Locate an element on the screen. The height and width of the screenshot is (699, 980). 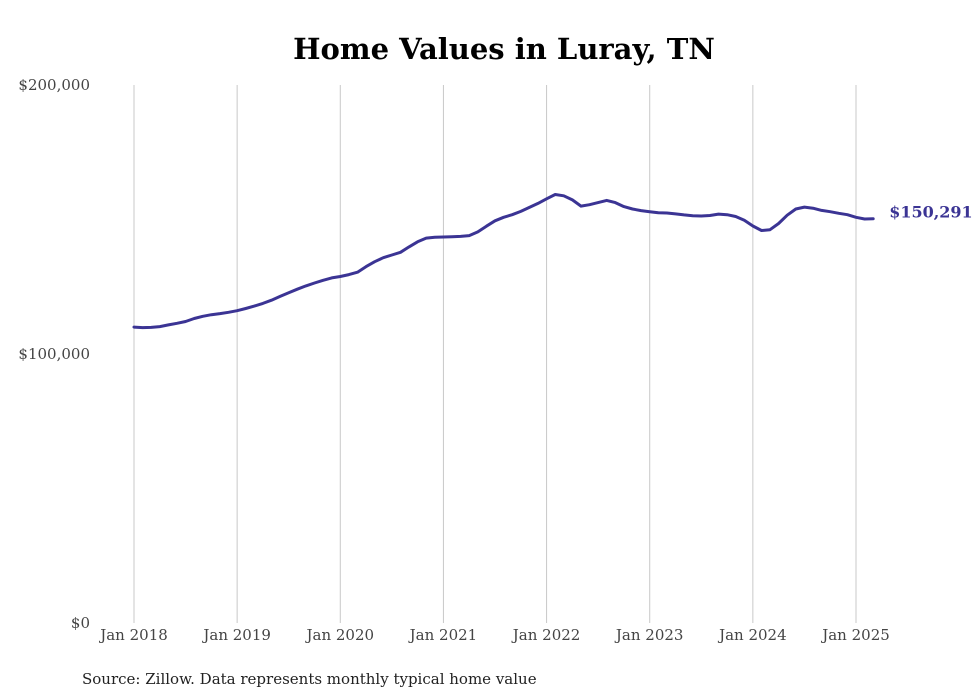
y-tick-label: $100,000 is located at coordinates (54, 354).